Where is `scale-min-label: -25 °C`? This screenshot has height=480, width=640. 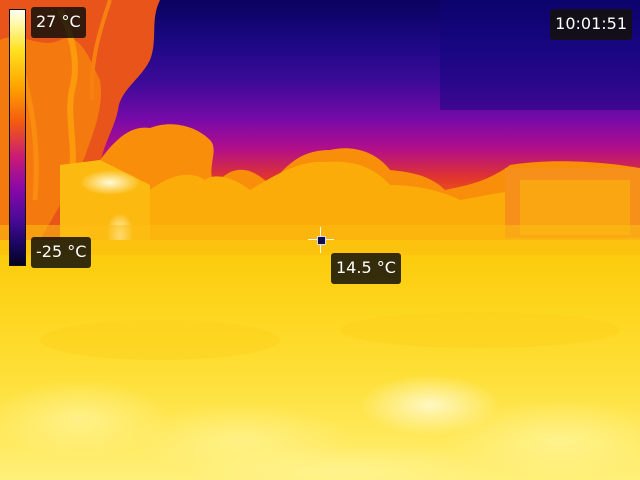
scale-min-label: -25 °C is located at coordinates (61, 252).